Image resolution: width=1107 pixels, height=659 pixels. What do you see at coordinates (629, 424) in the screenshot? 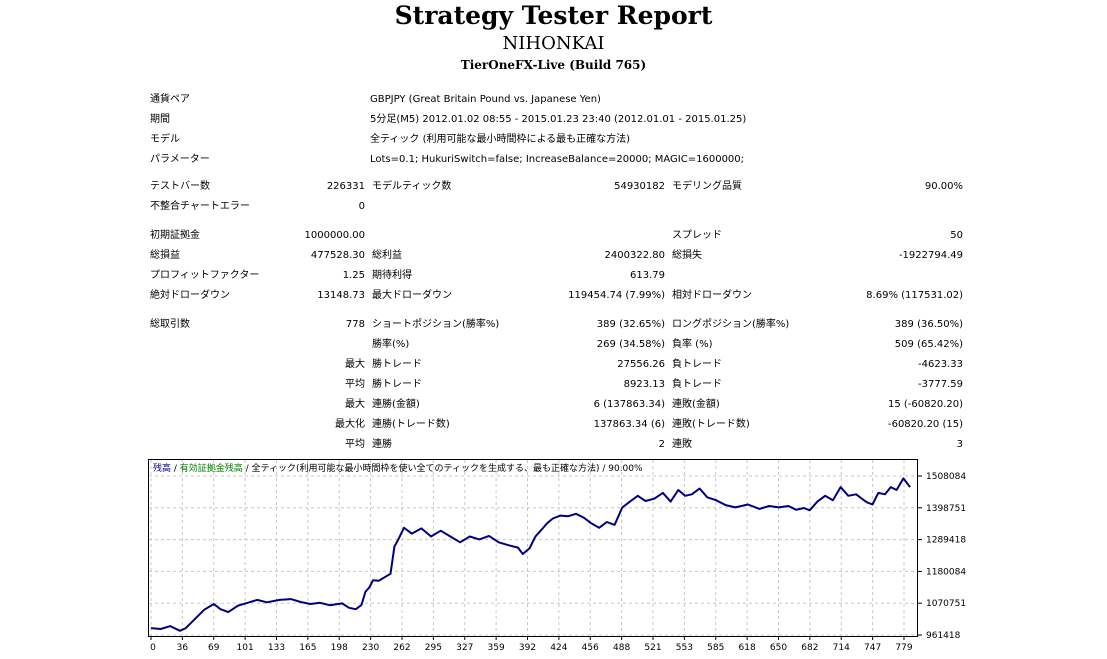
I see `cons-profit-value: 137863.34 (6)` at bounding box center [629, 424].